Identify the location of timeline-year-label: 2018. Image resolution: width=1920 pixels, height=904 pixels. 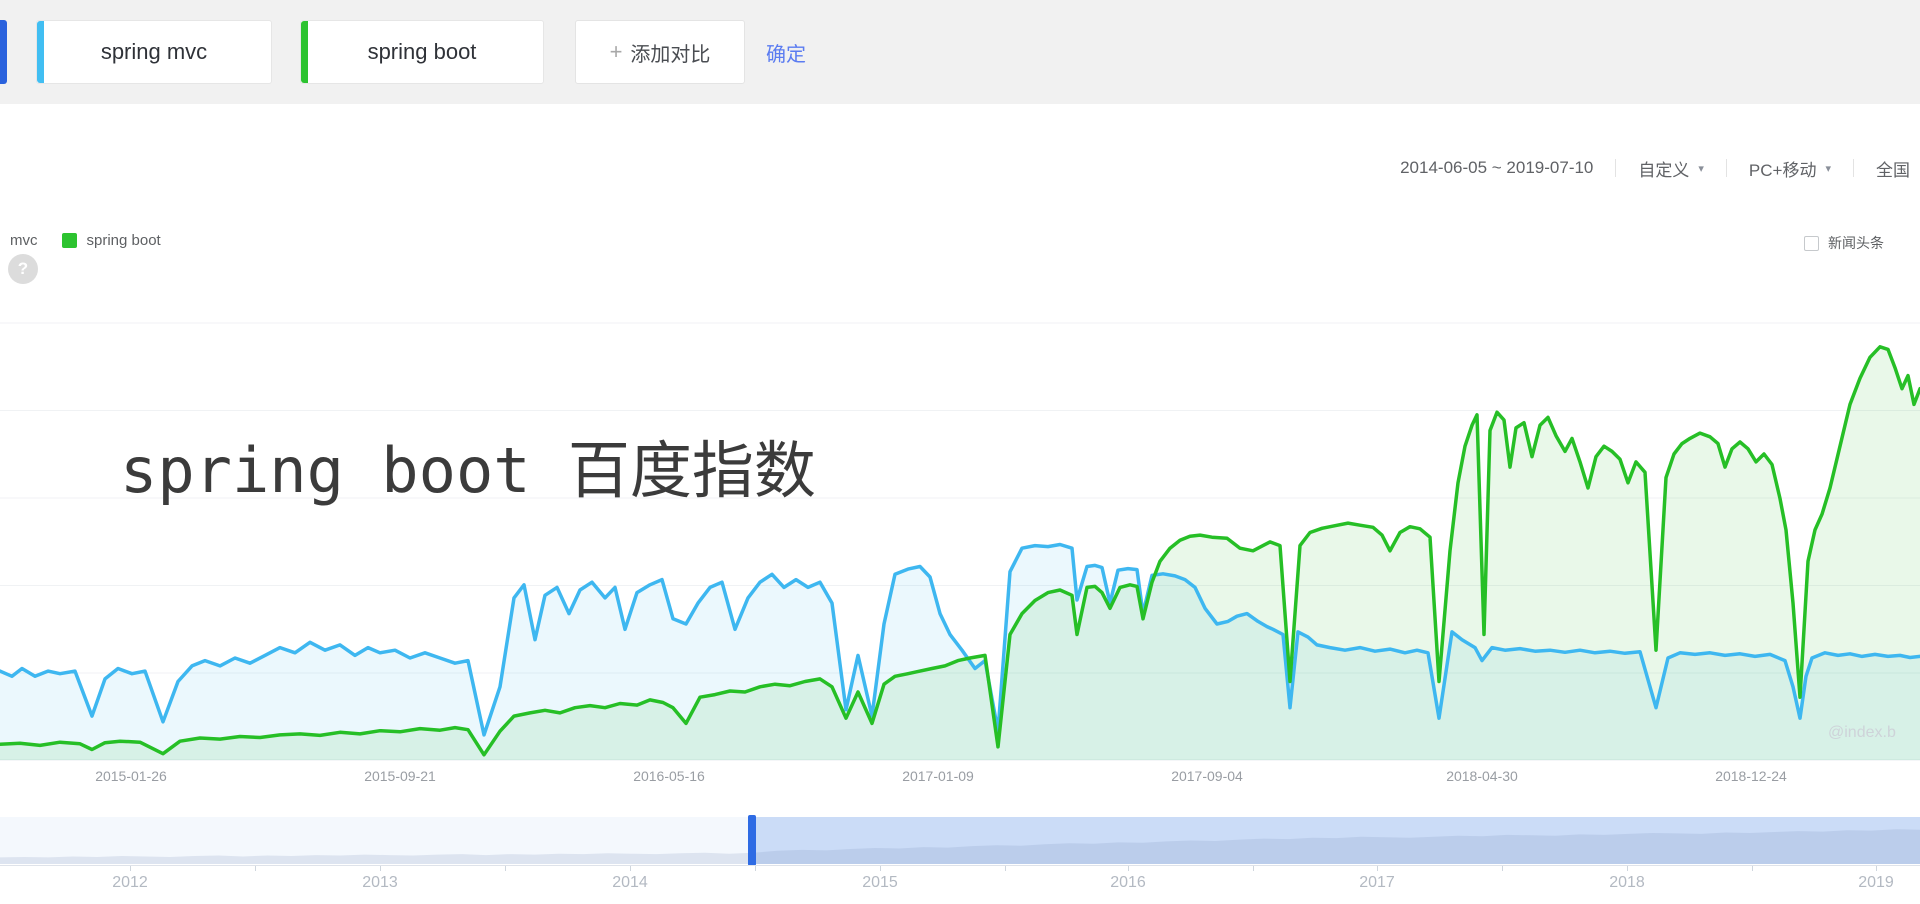
(1627, 882).